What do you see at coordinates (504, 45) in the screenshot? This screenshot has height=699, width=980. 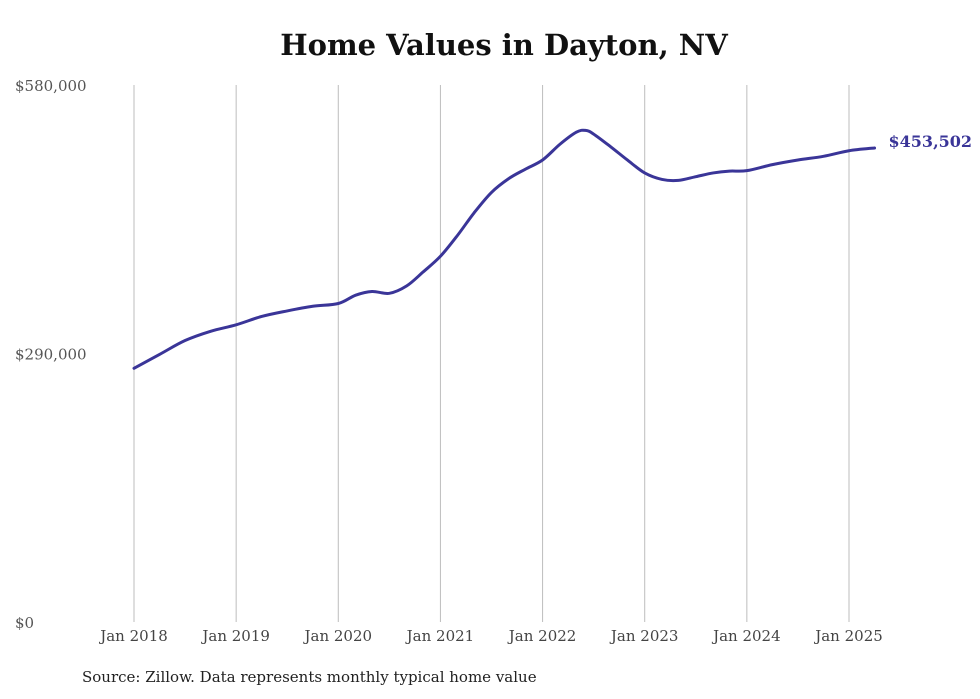 I see `chart-title: Home Values in Dayton, NV` at bounding box center [504, 45].